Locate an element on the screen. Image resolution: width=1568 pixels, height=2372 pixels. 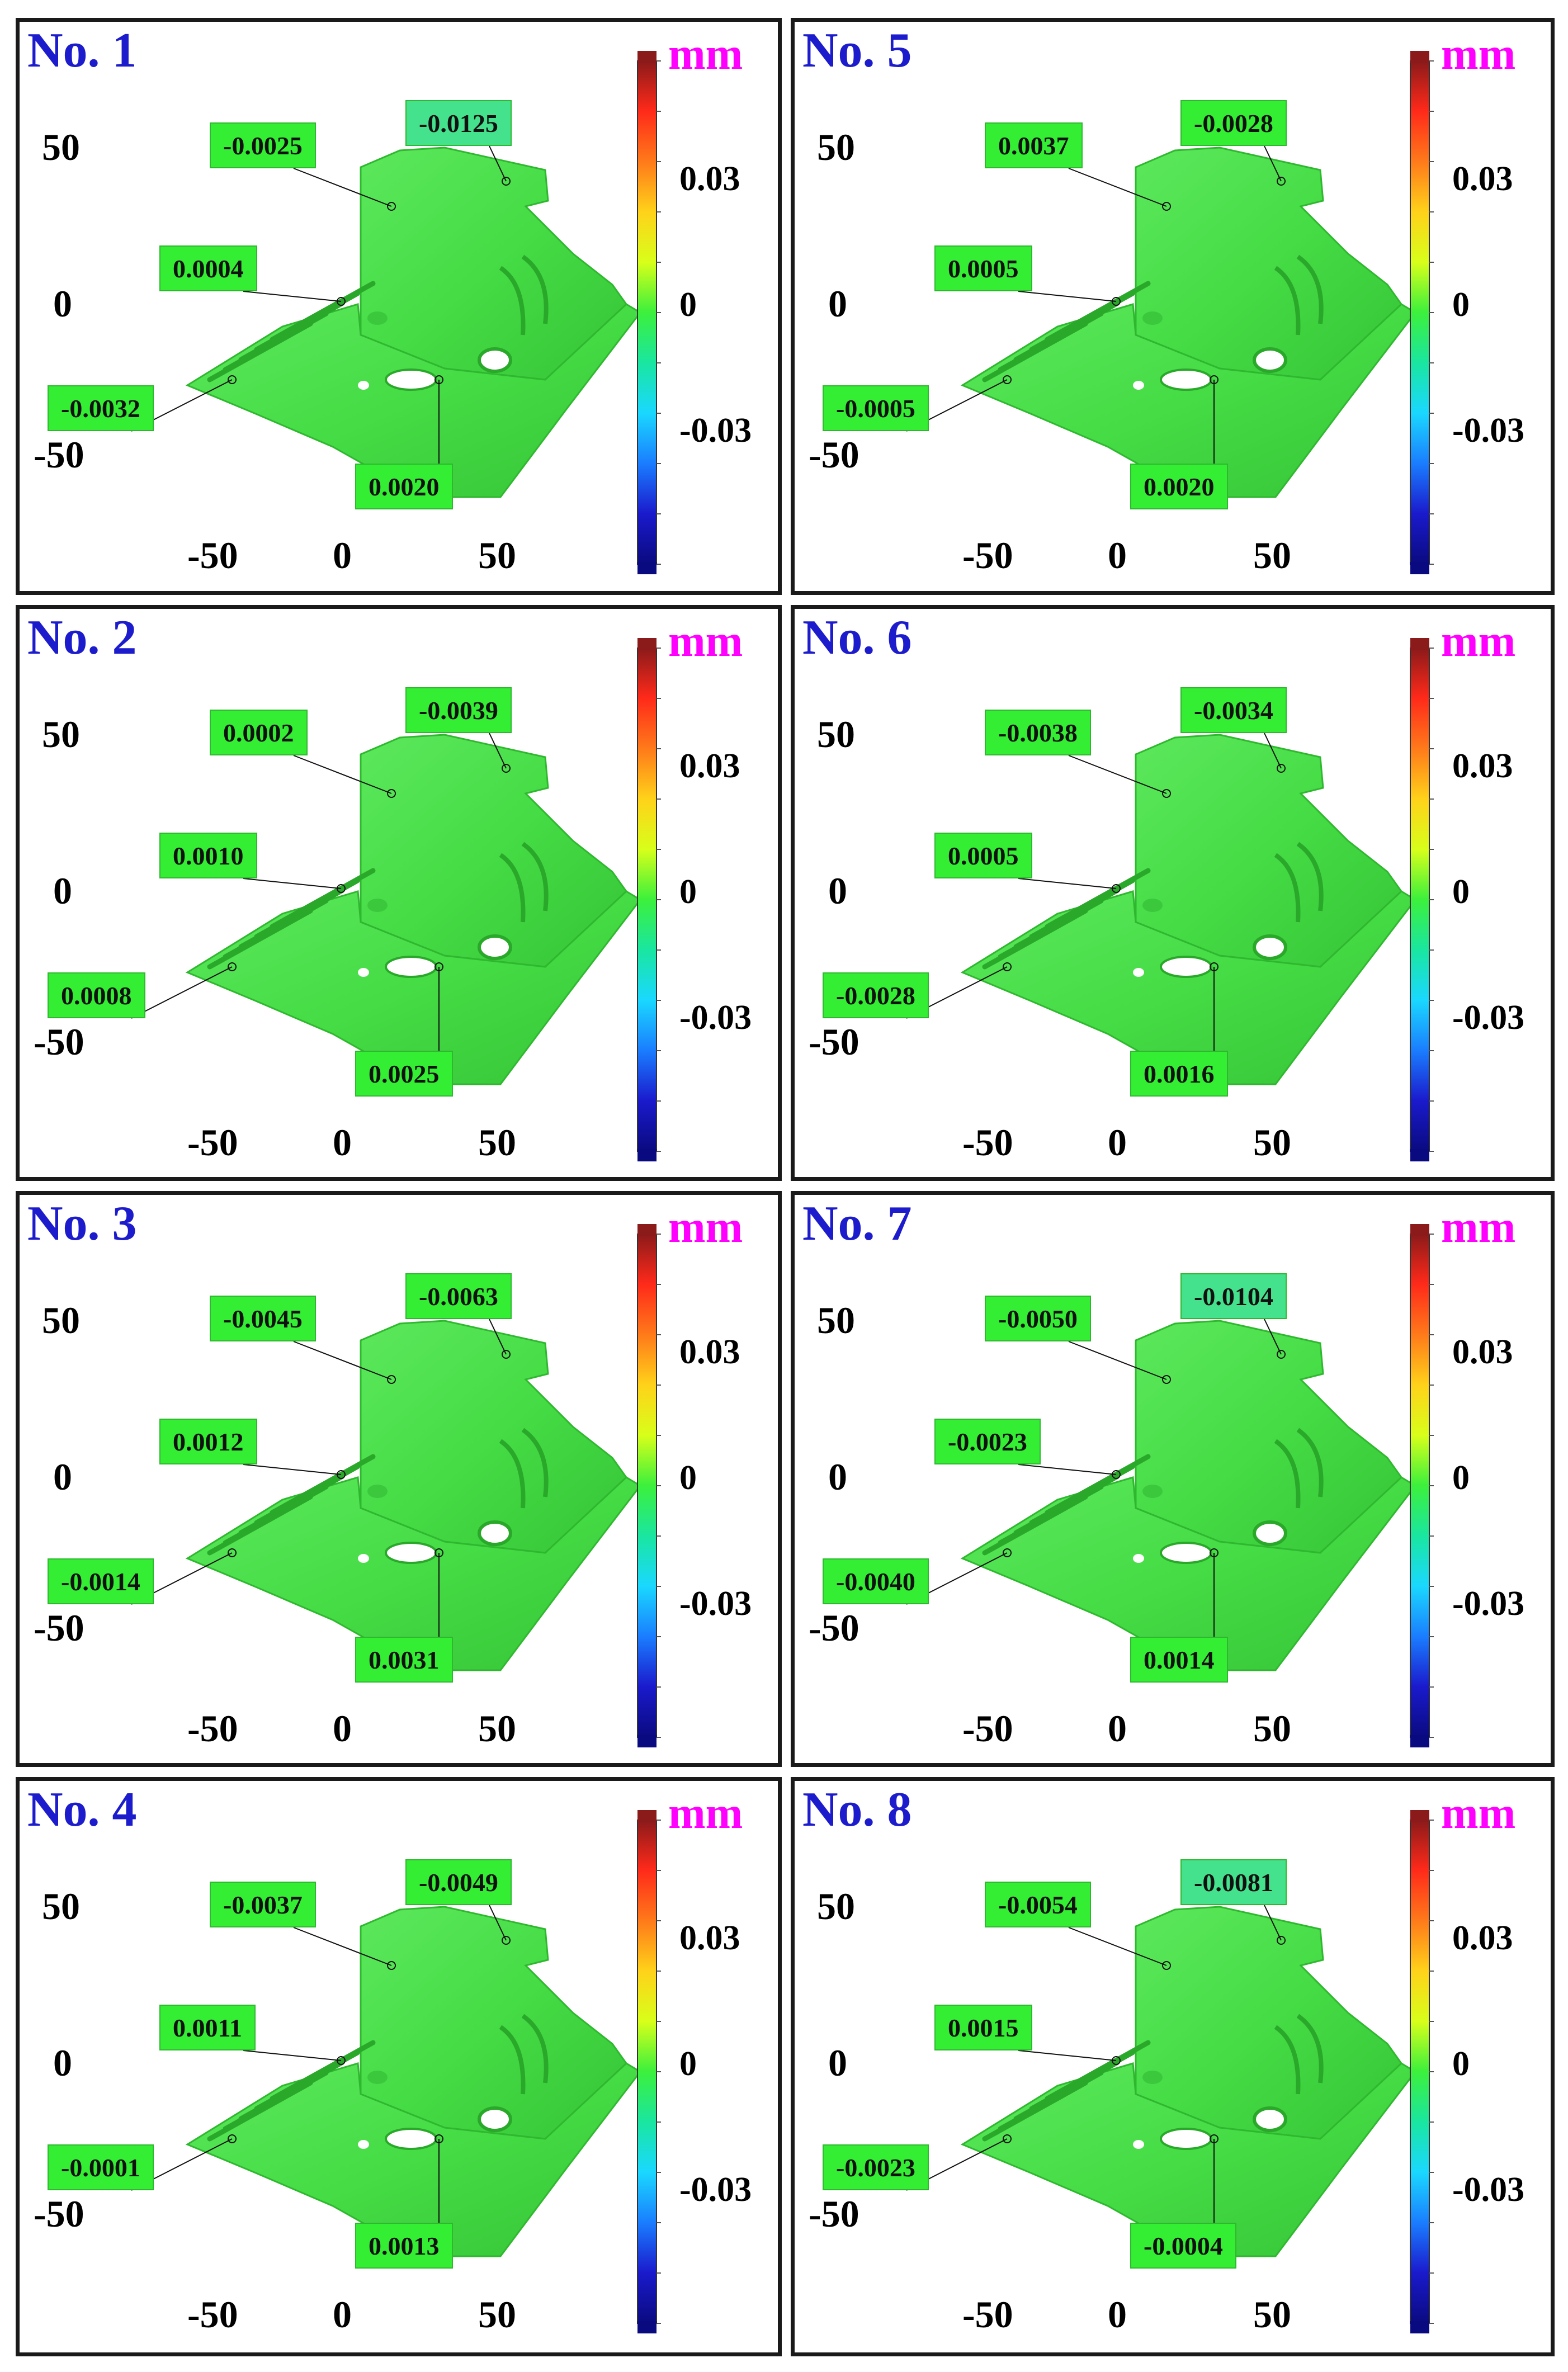
deviation-callout: -0.0014 is located at coordinates (101, 1581).